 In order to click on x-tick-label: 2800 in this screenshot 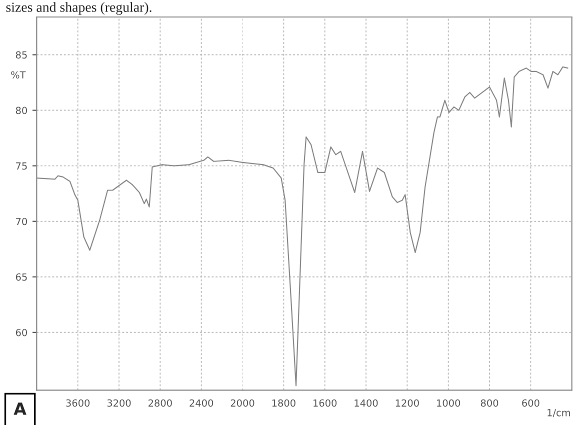, I will do `click(160, 403)`.